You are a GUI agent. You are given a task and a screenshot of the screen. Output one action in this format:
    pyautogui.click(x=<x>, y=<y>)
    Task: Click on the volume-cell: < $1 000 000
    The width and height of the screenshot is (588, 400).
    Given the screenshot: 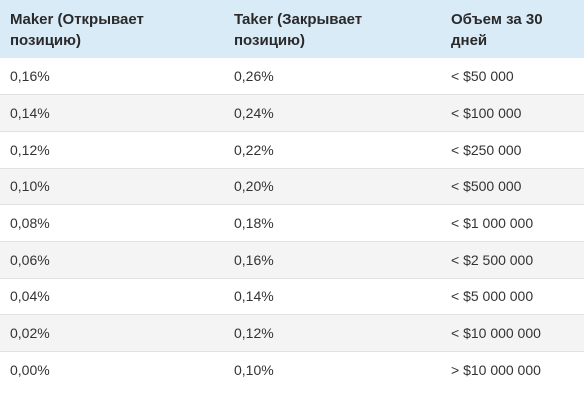 What is the action you would take?
    pyautogui.click(x=512, y=223)
    